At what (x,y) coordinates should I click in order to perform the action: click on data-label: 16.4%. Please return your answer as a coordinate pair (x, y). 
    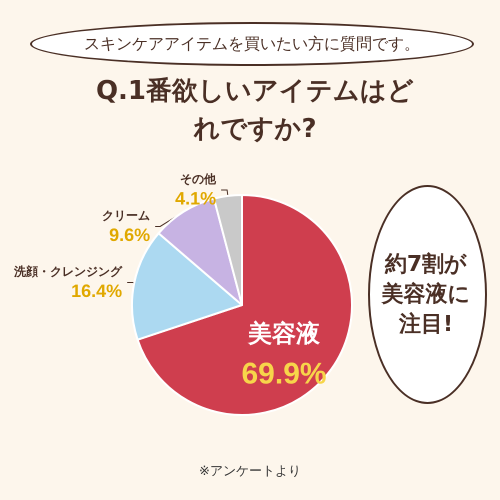
    Looking at the image, I should click on (96, 291).